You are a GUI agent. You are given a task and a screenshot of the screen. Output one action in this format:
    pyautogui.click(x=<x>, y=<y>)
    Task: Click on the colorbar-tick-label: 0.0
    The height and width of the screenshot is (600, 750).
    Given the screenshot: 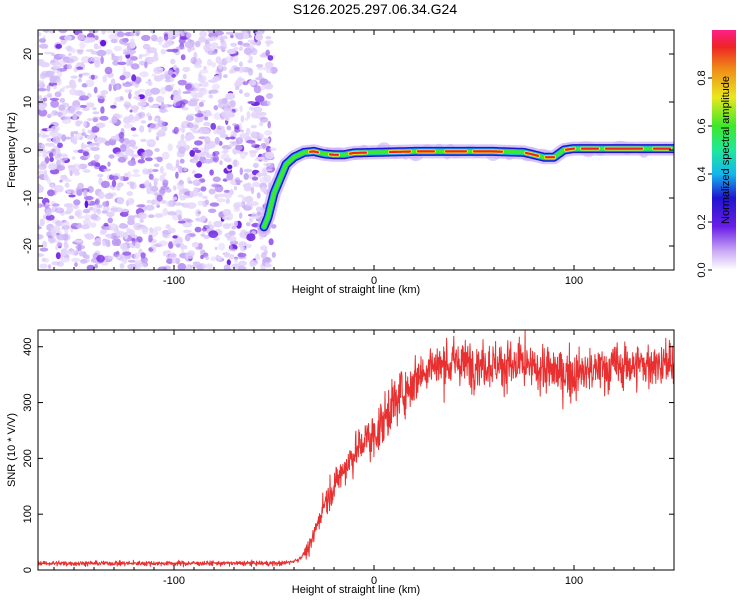 What is the action you would take?
    pyautogui.click(x=702, y=269)
    